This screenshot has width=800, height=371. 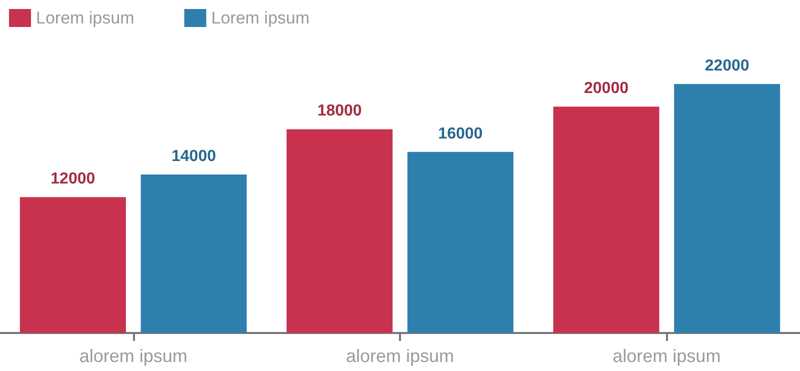 What do you see at coordinates (460, 133) in the screenshot?
I see `data-label: 16000` at bounding box center [460, 133].